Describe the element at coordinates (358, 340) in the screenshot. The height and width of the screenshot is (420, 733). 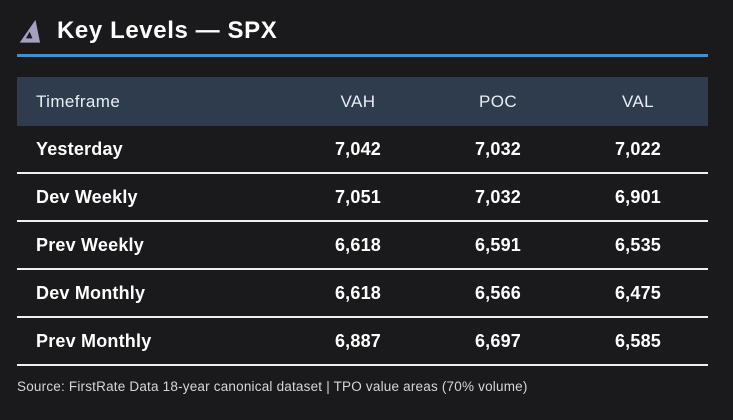
I see `vah-cell: 6,887` at that location.